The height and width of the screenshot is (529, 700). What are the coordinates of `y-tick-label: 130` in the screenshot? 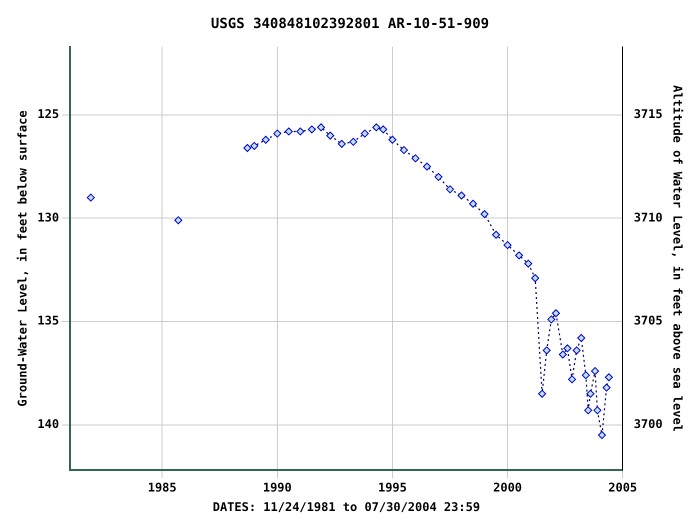 It's located at (48, 217).